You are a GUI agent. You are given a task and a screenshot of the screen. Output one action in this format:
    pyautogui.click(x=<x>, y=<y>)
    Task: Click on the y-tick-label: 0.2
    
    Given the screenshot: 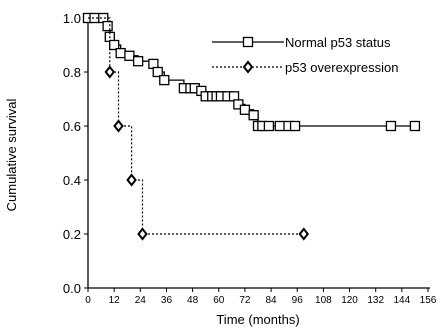 What is the action you would take?
    pyautogui.click(x=72, y=234)
    